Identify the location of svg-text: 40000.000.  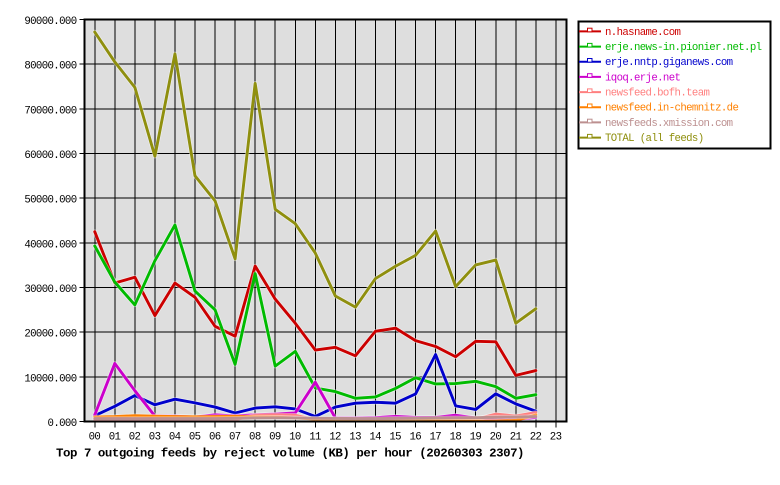
(50, 245).